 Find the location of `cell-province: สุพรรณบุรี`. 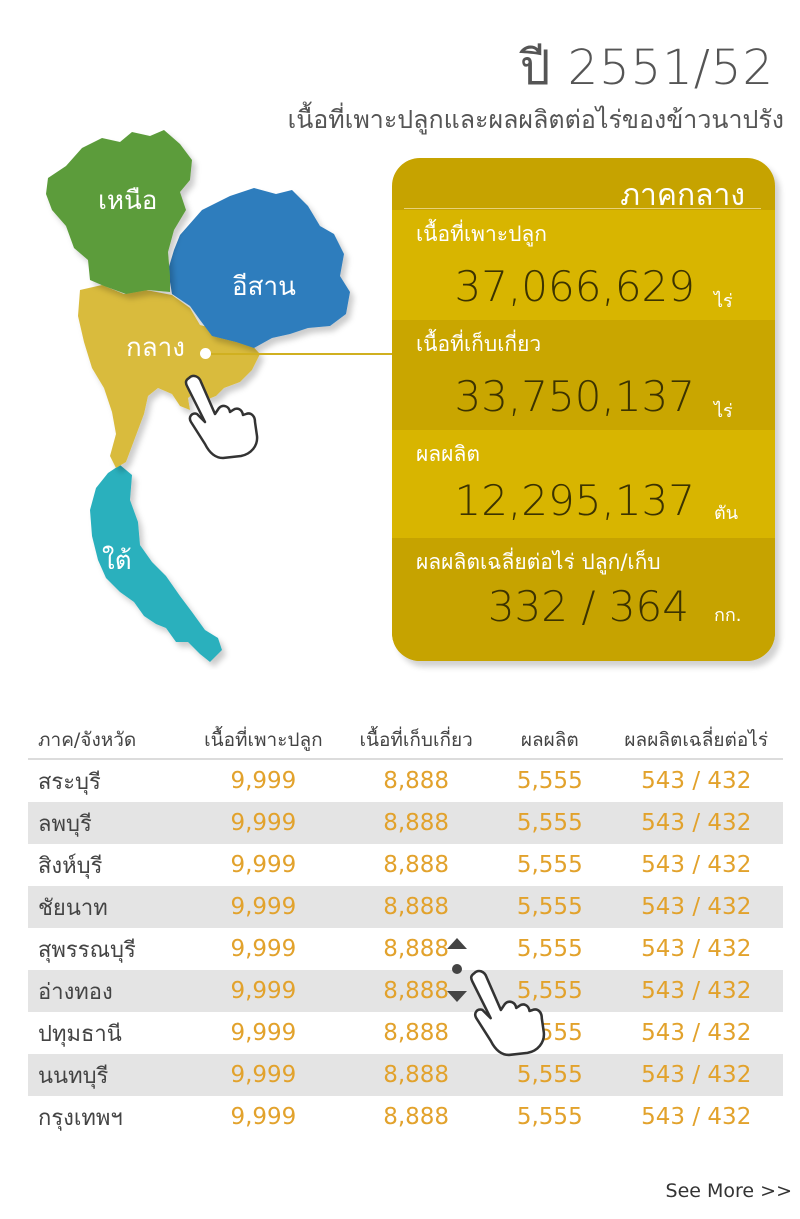

cell-province: สุพรรณบุรี is located at coordinates (87, 950).